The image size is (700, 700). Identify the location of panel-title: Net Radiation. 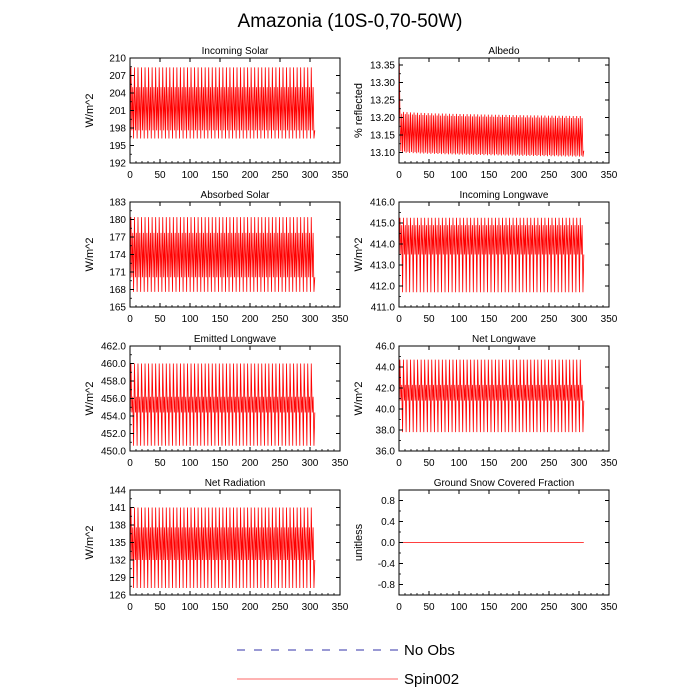
(235, 483).